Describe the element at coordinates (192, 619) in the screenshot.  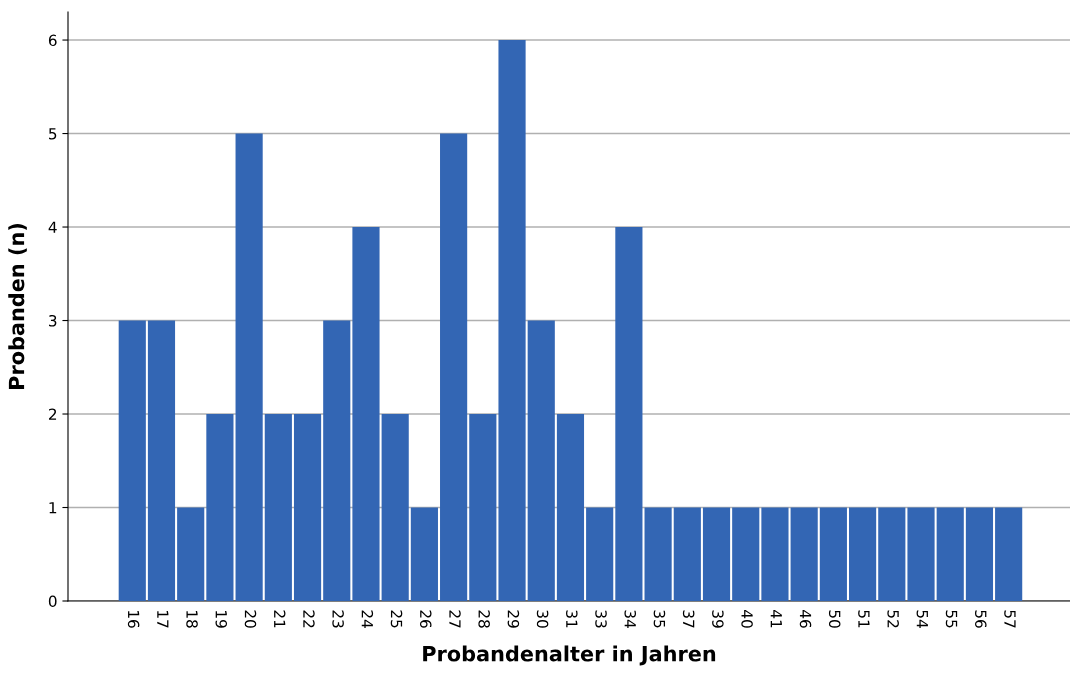
I see `x-tick-label: 18` at that location.